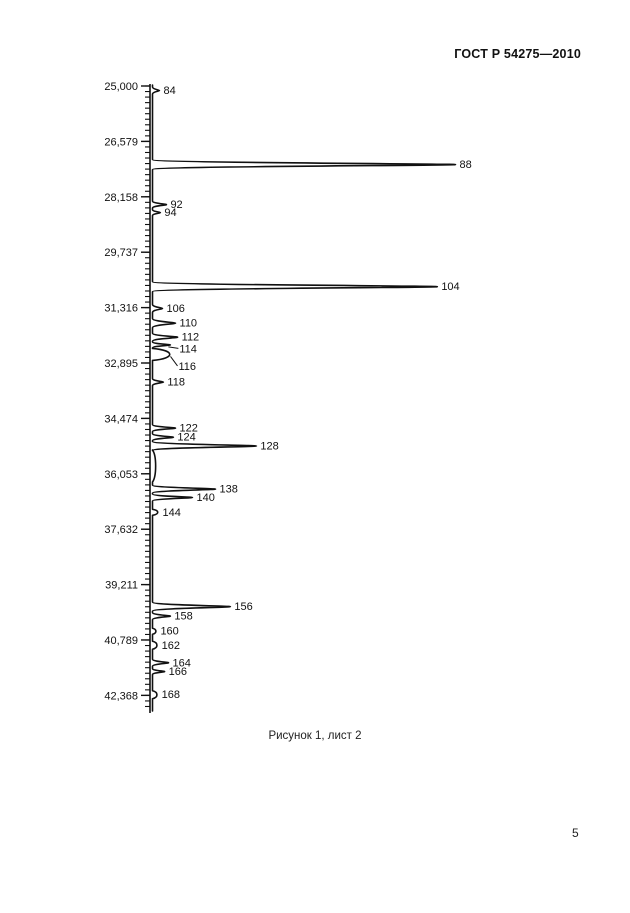 The height and width of the screenshot is (913, 630). What do you see at coordinates (121, 475) in the screenshot?
I see `axis-tick-label: 36,053` at bounding box center [121, 475].